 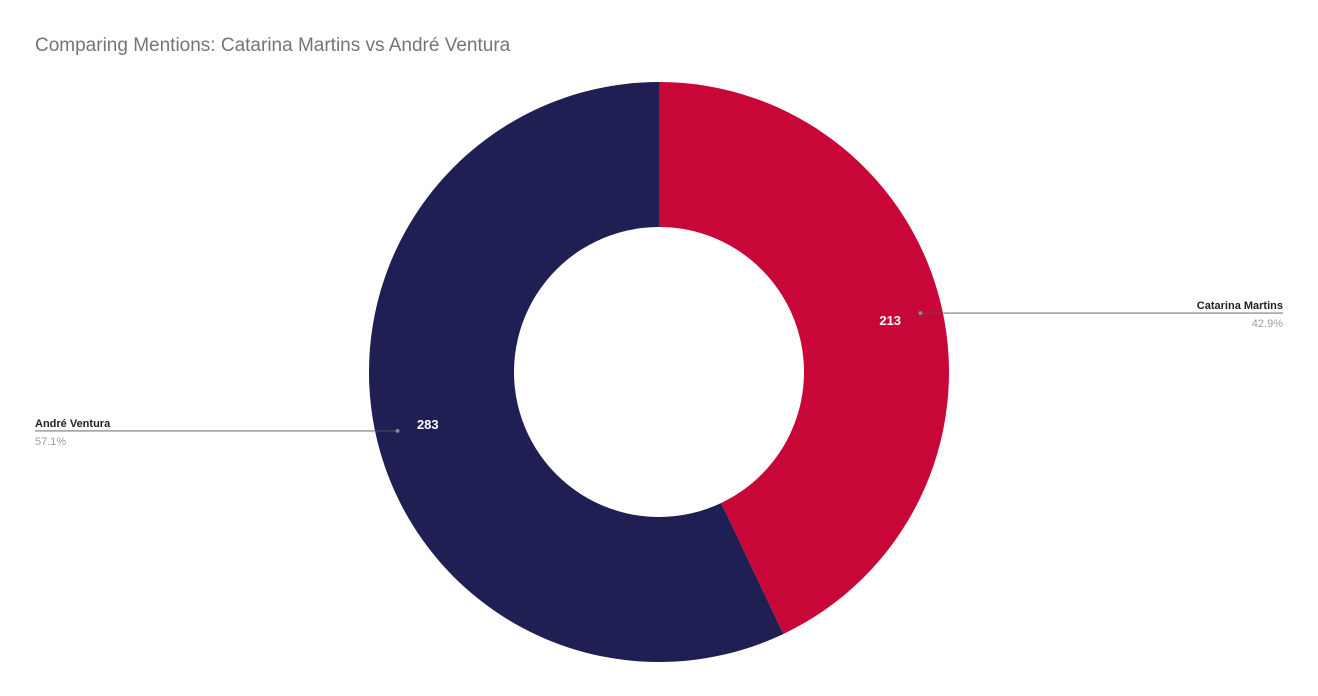 I want to click on data-label-andre-ventura: 283, so click(x=428, y=424).